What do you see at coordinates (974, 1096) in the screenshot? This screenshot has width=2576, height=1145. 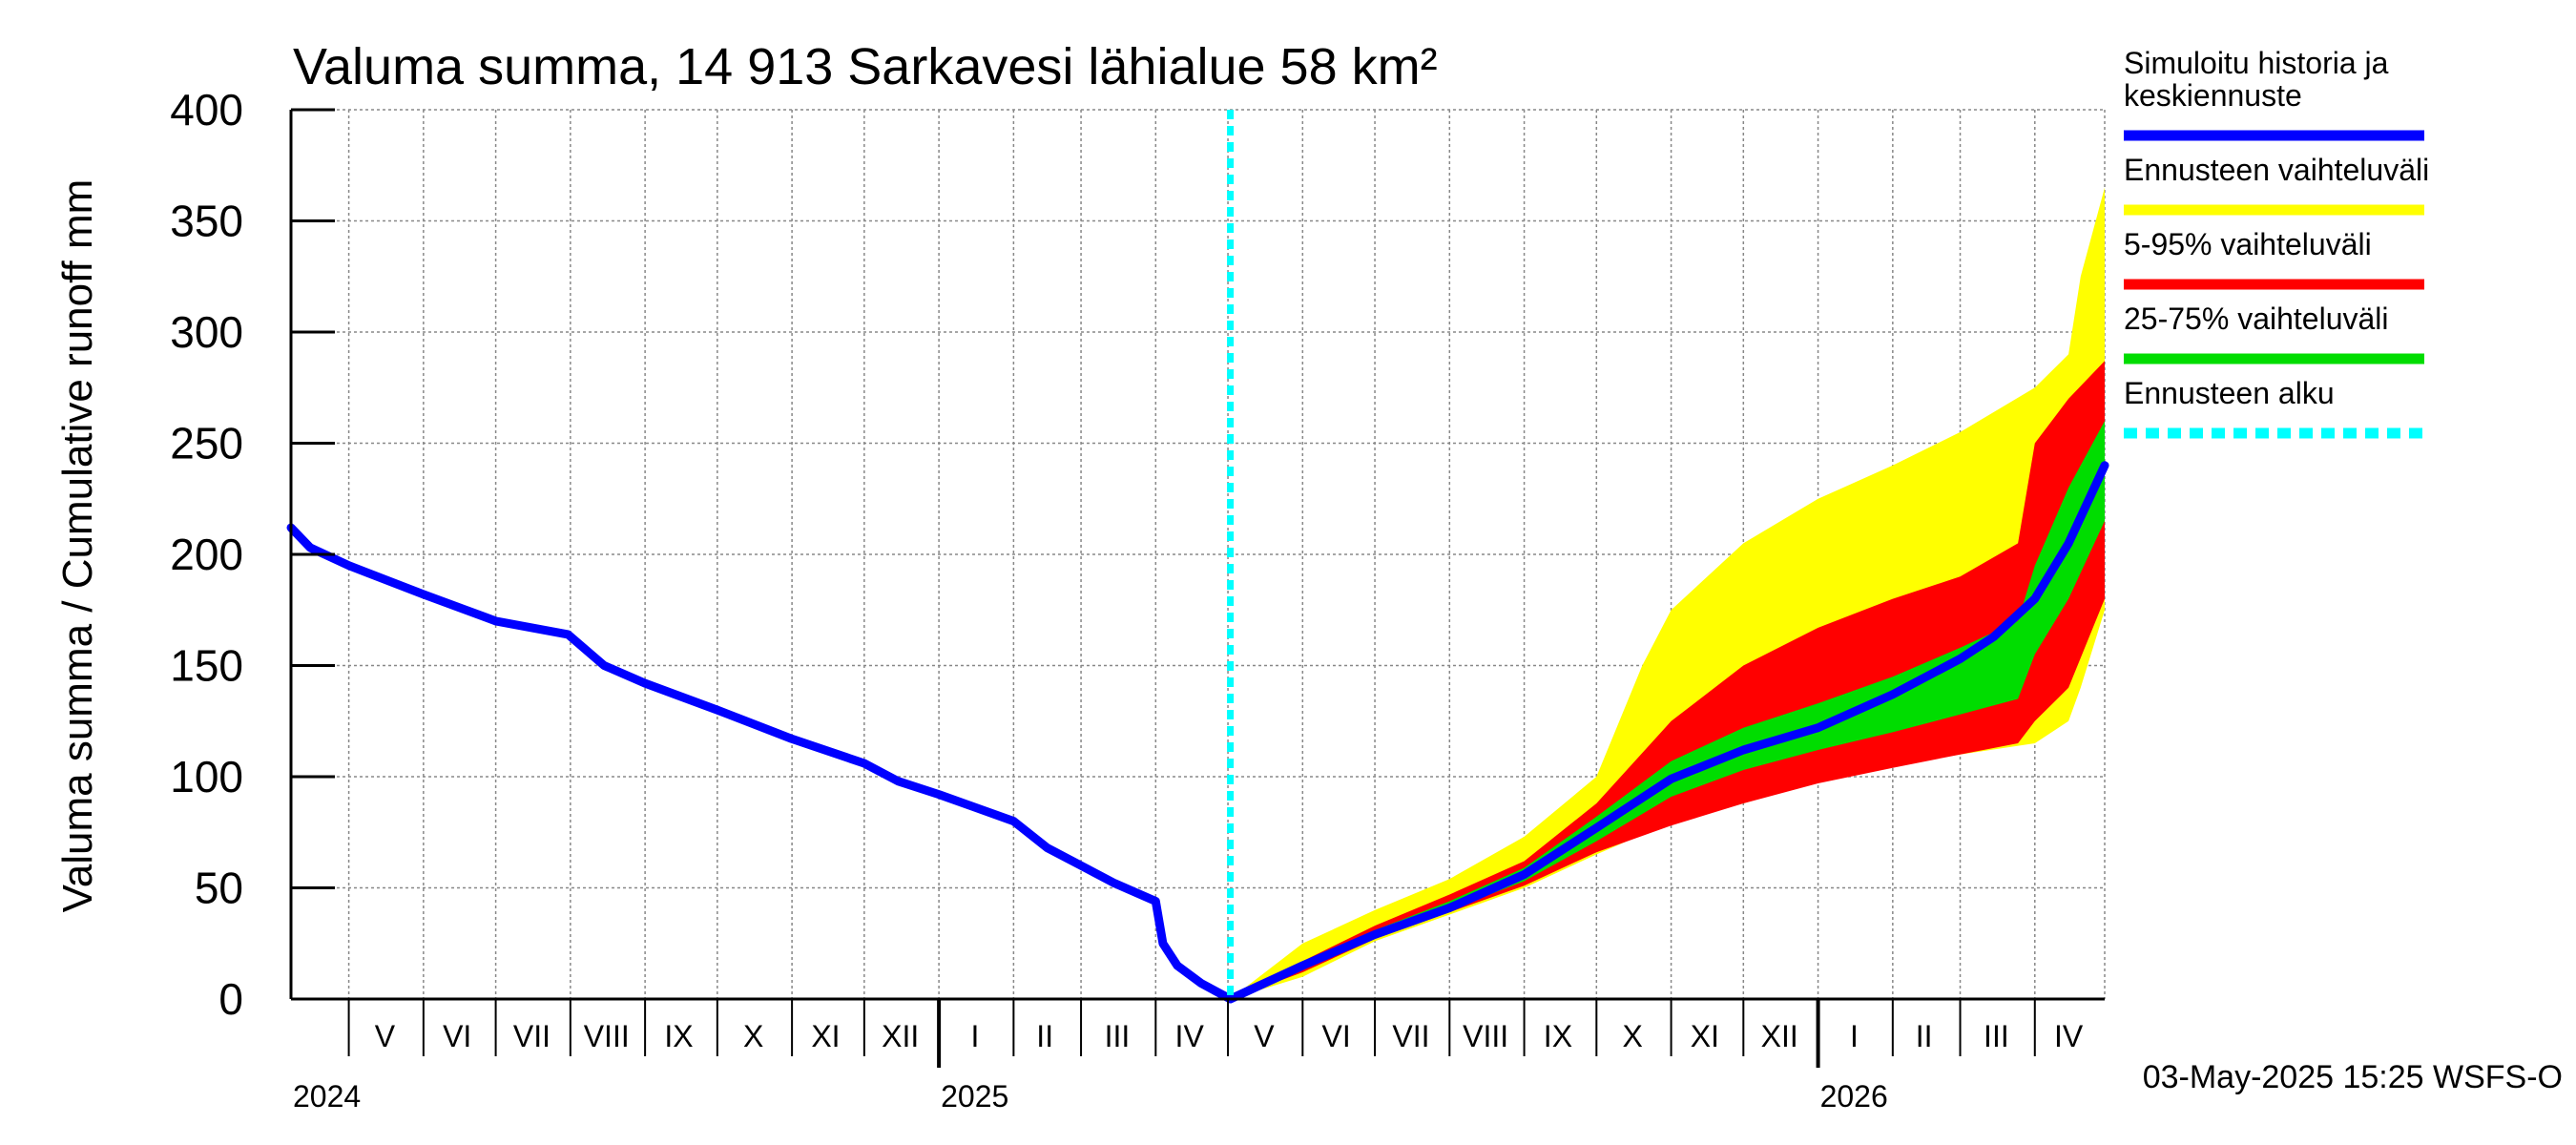 I see `x-year-label: 2025` at bounding box center [974, 1096].